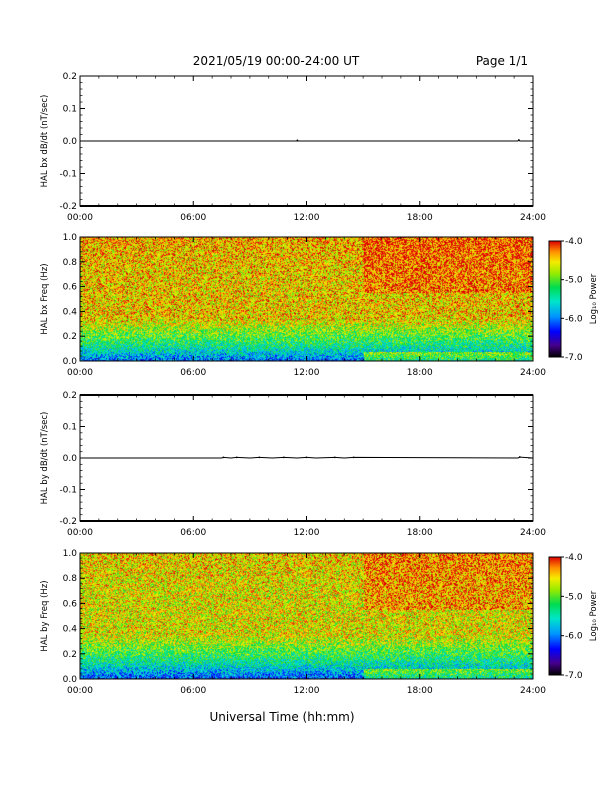 The height and width of the screenshot is (792, 612). What do you see at coordinates (45, 141) in the screenshot?
I see `y-axis-label: HAL bx dB/dt (nT/sec)` at bounding box center [45, 141].